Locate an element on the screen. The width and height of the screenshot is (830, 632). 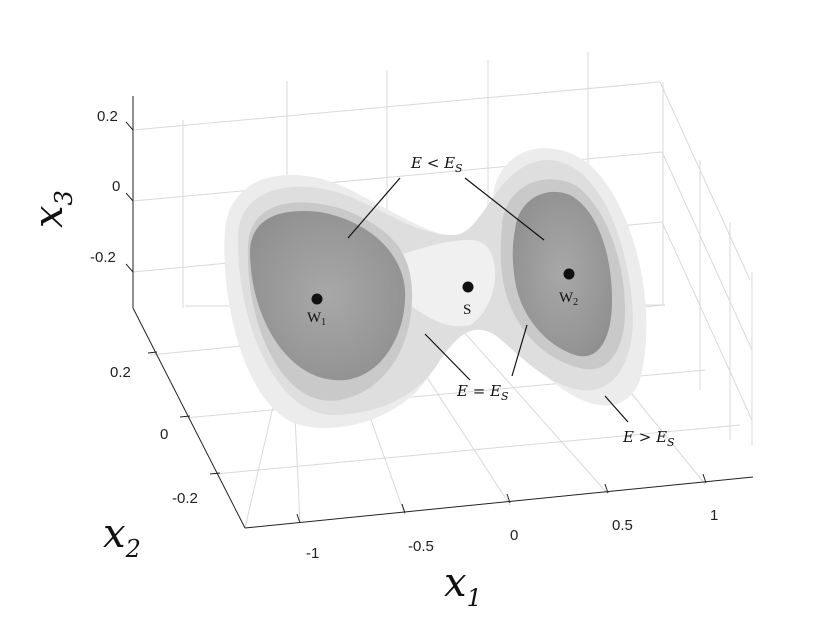
x3-tick-label: 0.2 is located at coordinates (107, 116).